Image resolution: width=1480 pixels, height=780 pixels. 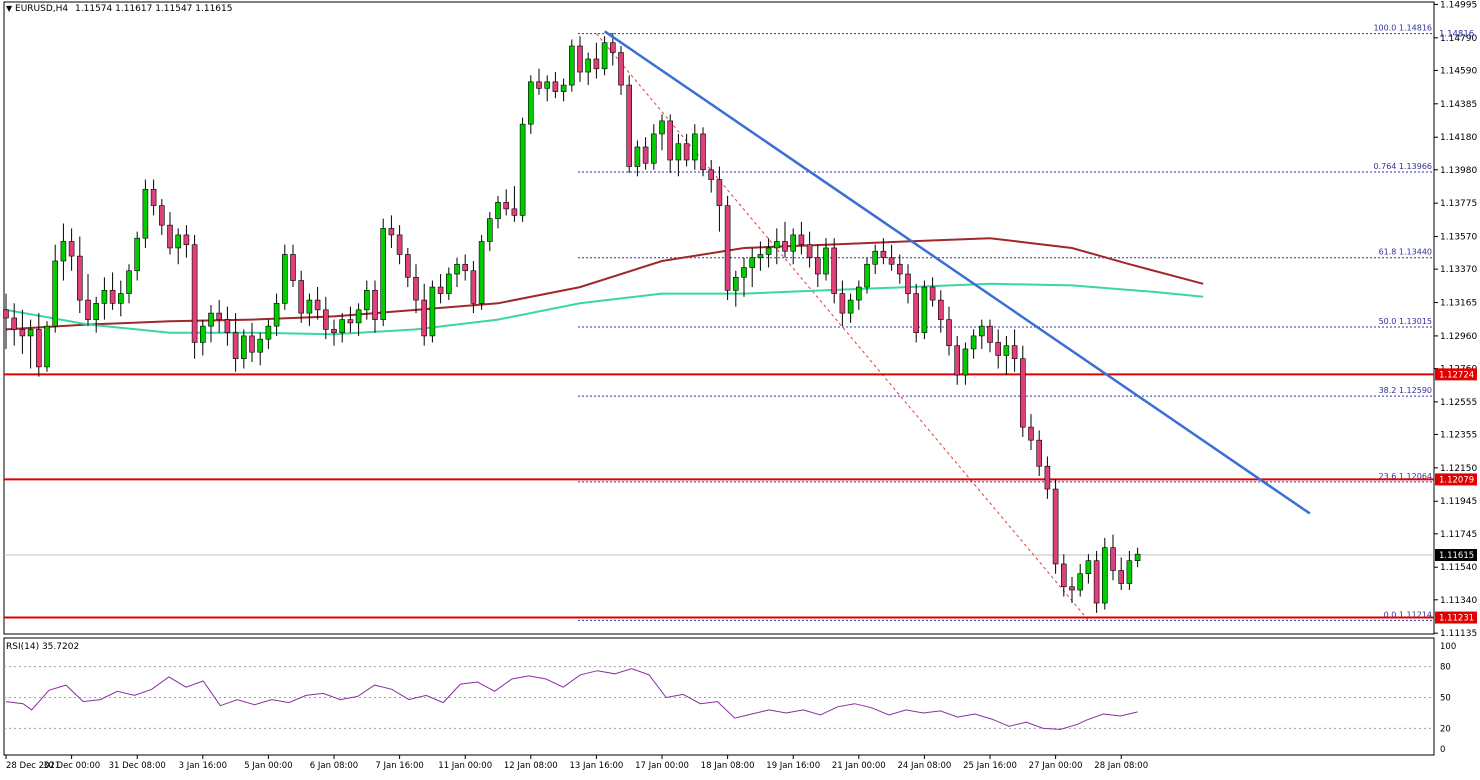 I want to click on time-tick-label: 7 Jan 16:00, so click(x=399, y=766).